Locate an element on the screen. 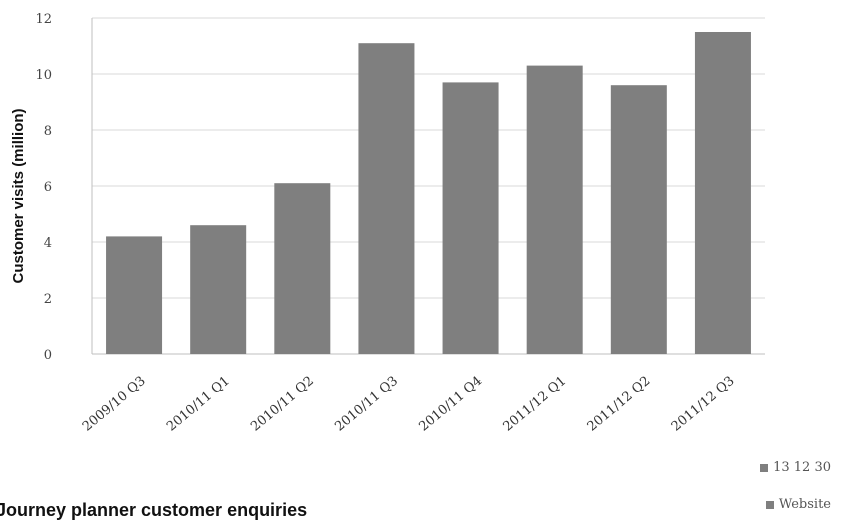 The width and height of the screenshot is (843, 526). legend-label-2: Website is located at coordinates (804, 504).